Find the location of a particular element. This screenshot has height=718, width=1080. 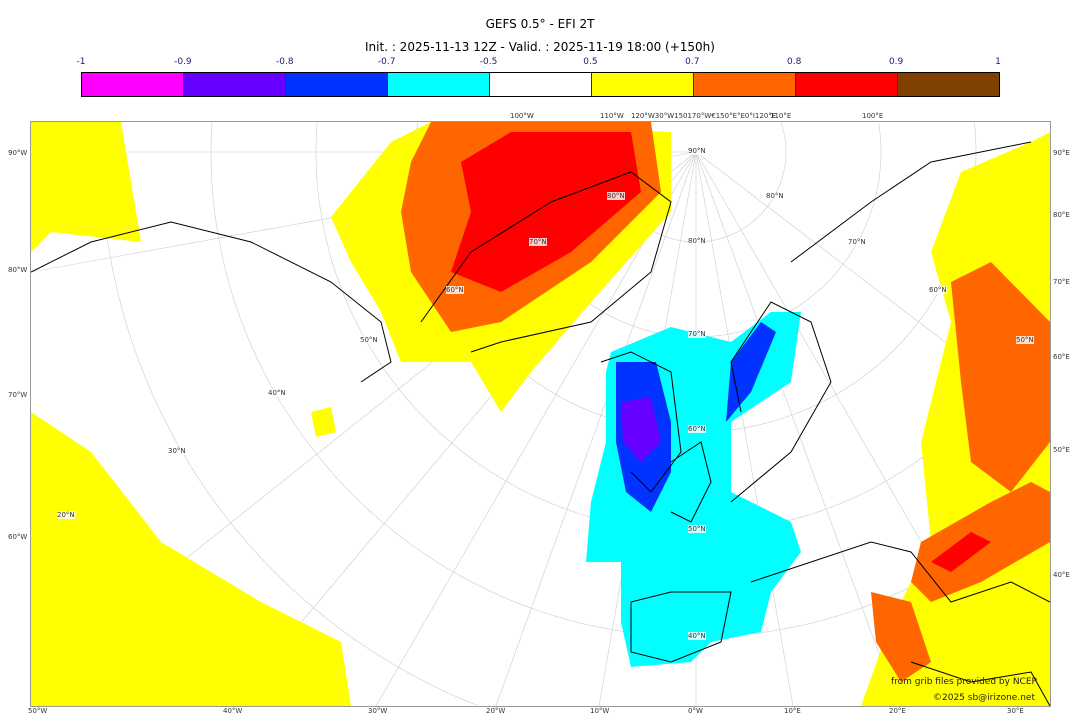

tick-label-bottom: 20°W is located at coordinates (496, 711).